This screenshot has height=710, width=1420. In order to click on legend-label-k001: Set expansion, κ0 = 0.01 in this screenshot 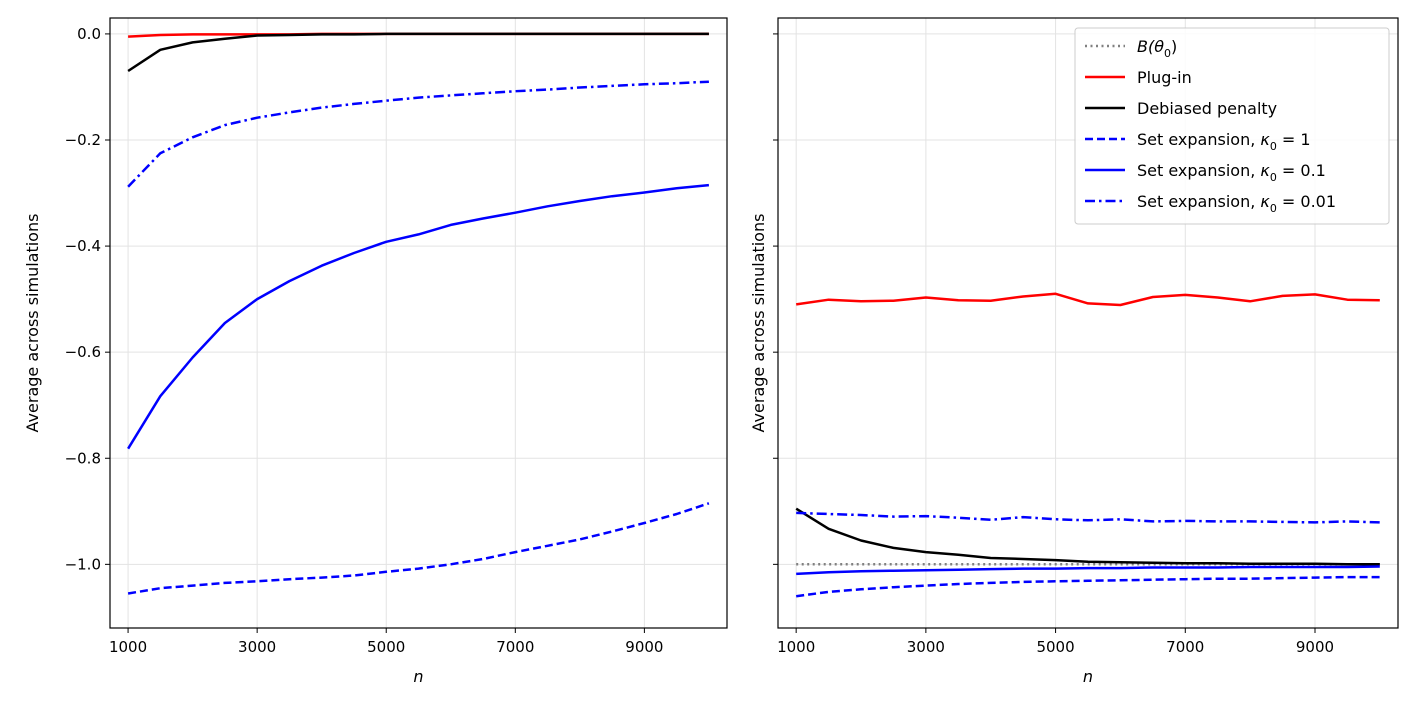, I will do `click(1236, 203)`.